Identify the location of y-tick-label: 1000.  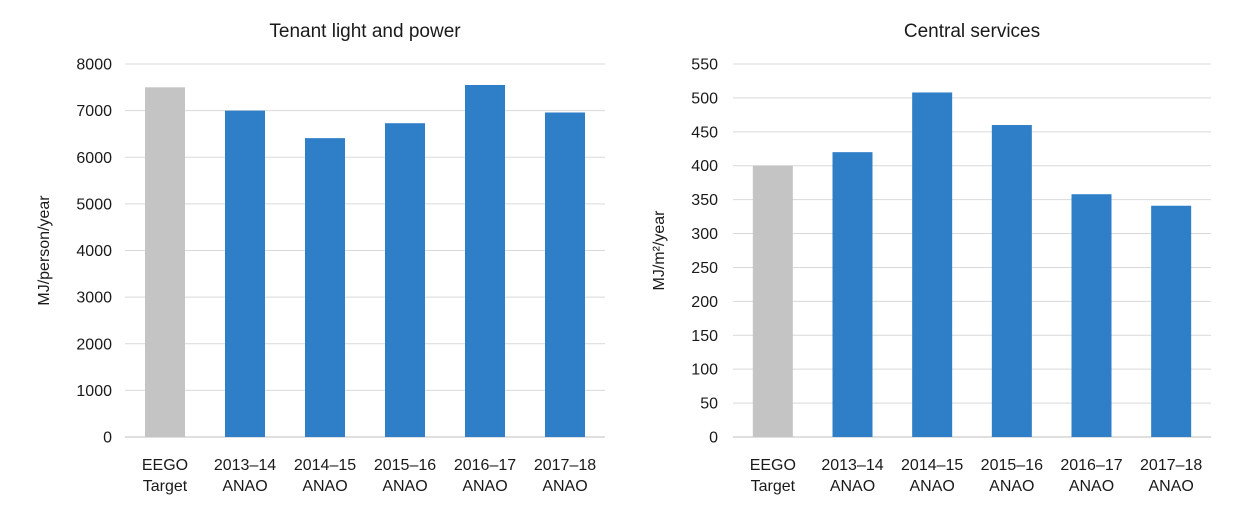
(94, 391).